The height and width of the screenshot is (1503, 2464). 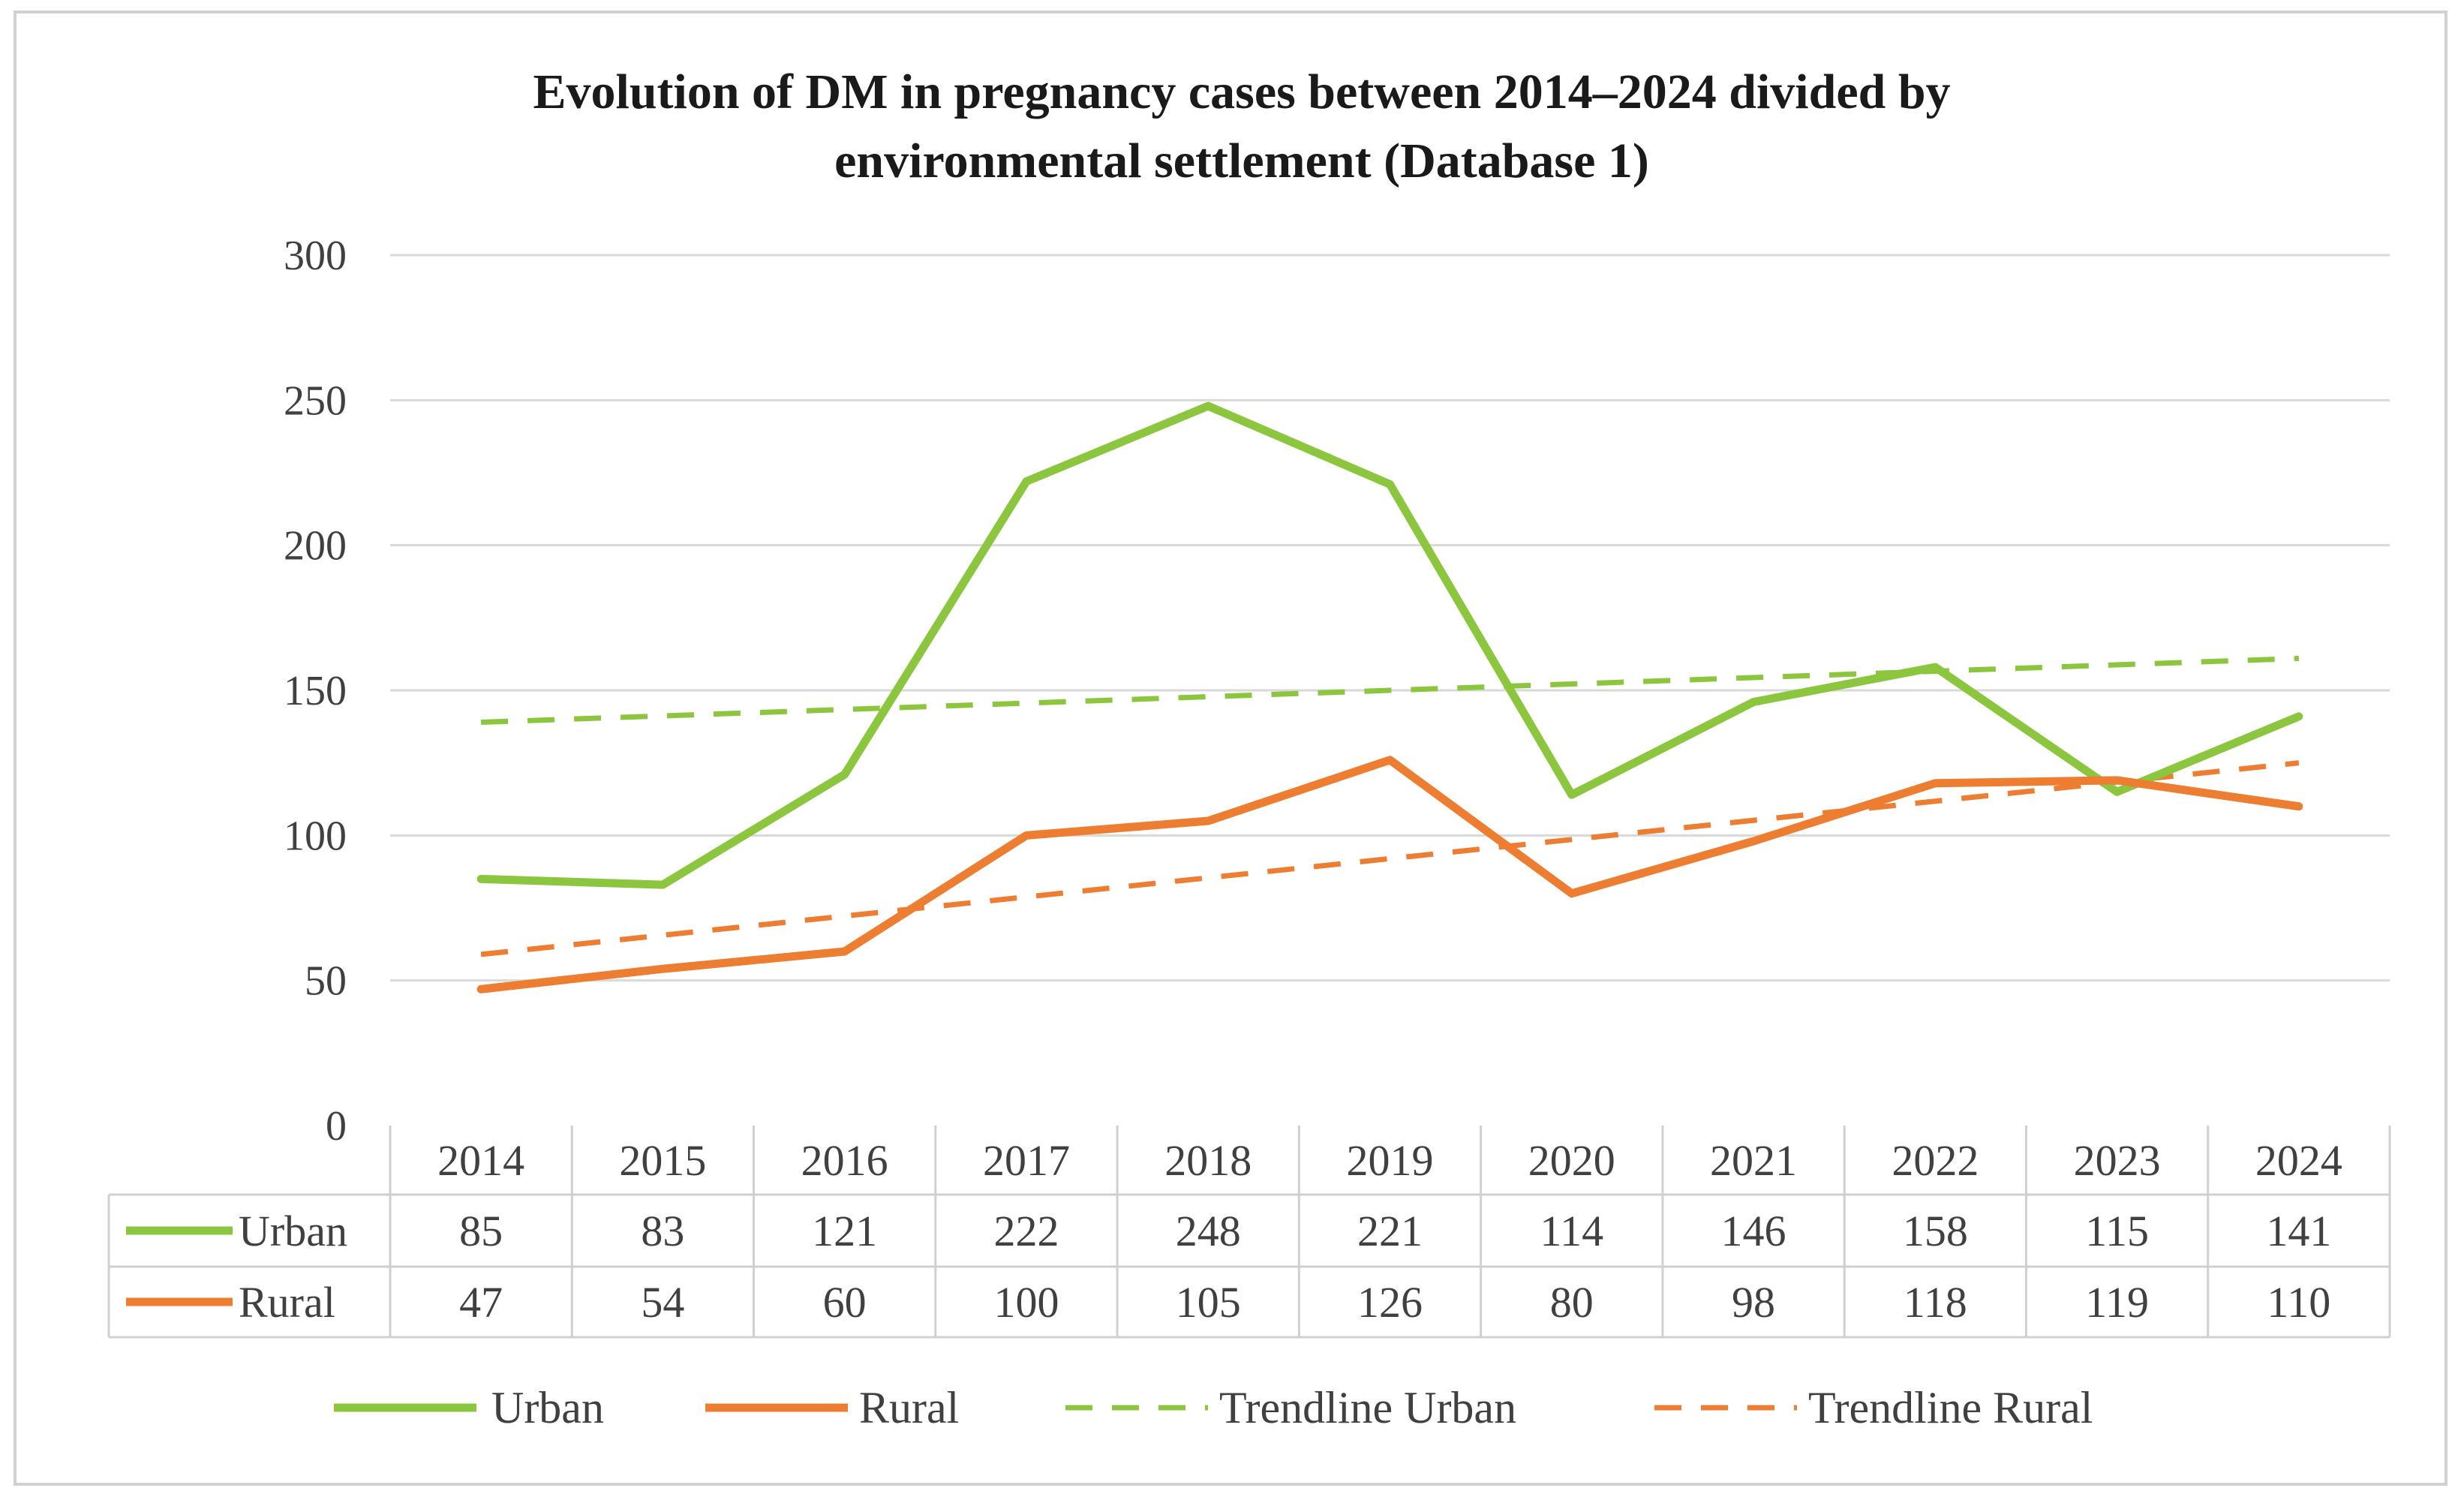 I want to click on data-value: 121, so click(x=844, y=1231).